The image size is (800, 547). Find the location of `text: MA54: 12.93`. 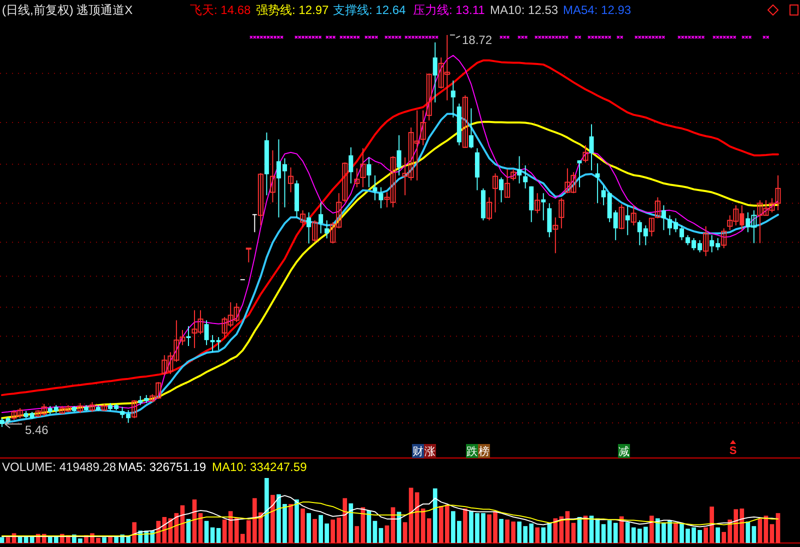

text: MA54: 12.93 is located at coordinates (597, 10).